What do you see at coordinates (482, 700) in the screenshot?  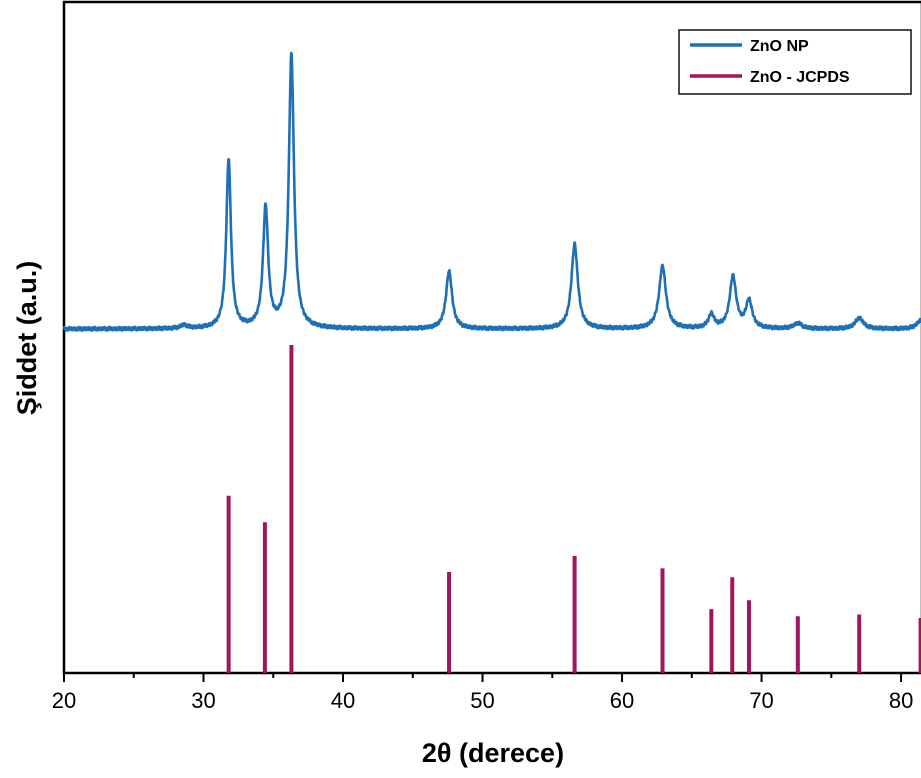 I see `x-tick-label-50: 50` at bounding box center [482, 700].